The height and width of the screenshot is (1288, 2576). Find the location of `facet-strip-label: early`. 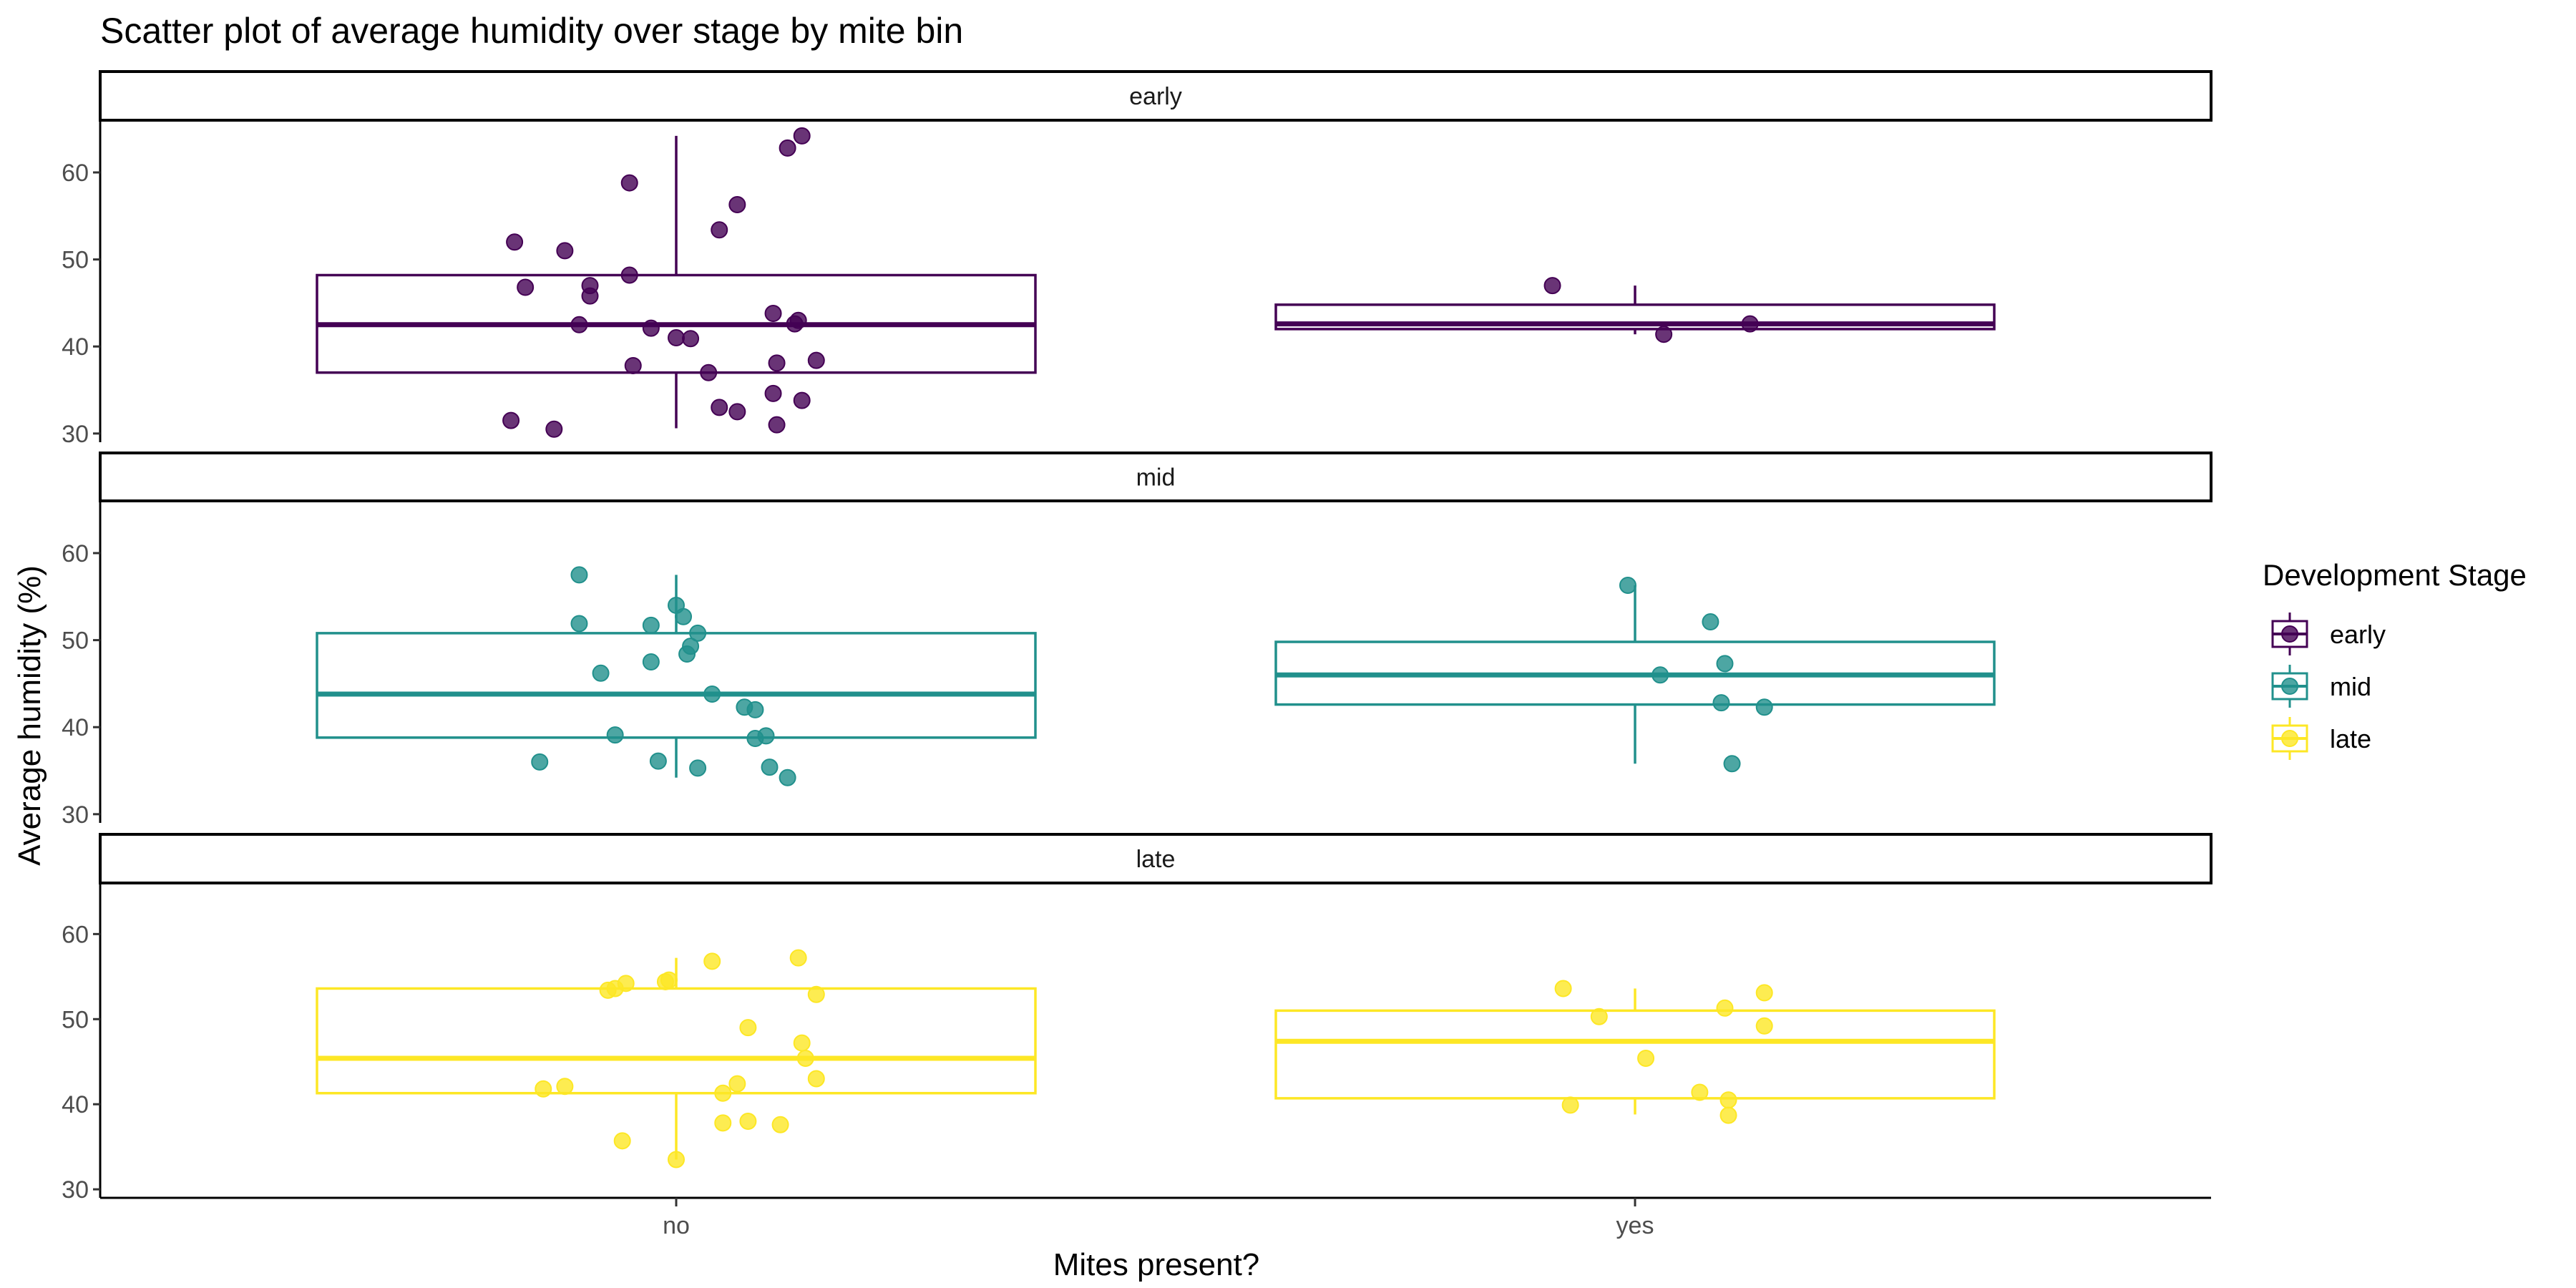

facet-strip-label: early is located at coordinates (1155, 96).